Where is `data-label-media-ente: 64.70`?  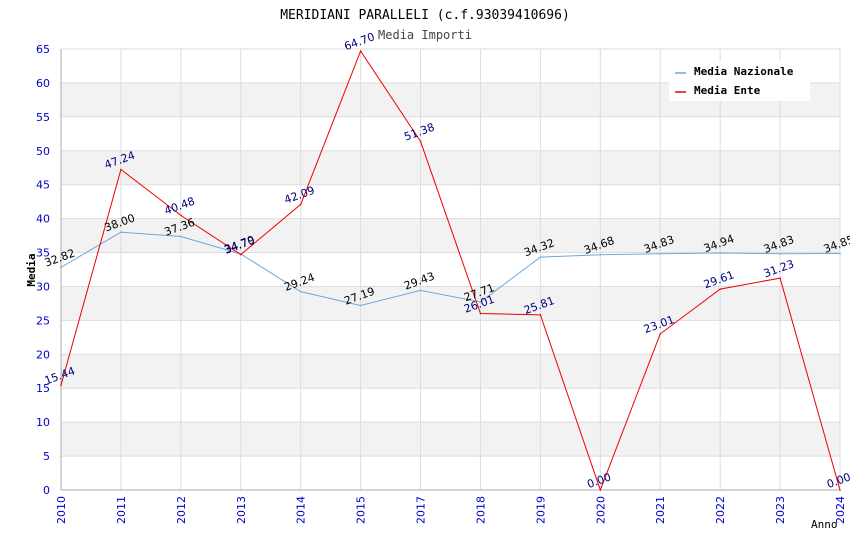 data-label-media-ente: 64.70 is located at coordinates (359, 41).